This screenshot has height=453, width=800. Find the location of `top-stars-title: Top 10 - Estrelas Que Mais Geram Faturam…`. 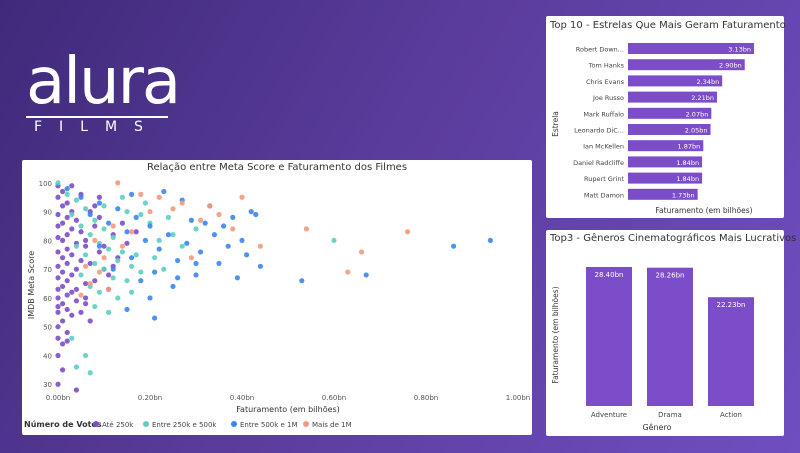

top-stars-title: Top 10 - Estrelas Que Mais Geram Faturam… is located at coordinates (668, 25).